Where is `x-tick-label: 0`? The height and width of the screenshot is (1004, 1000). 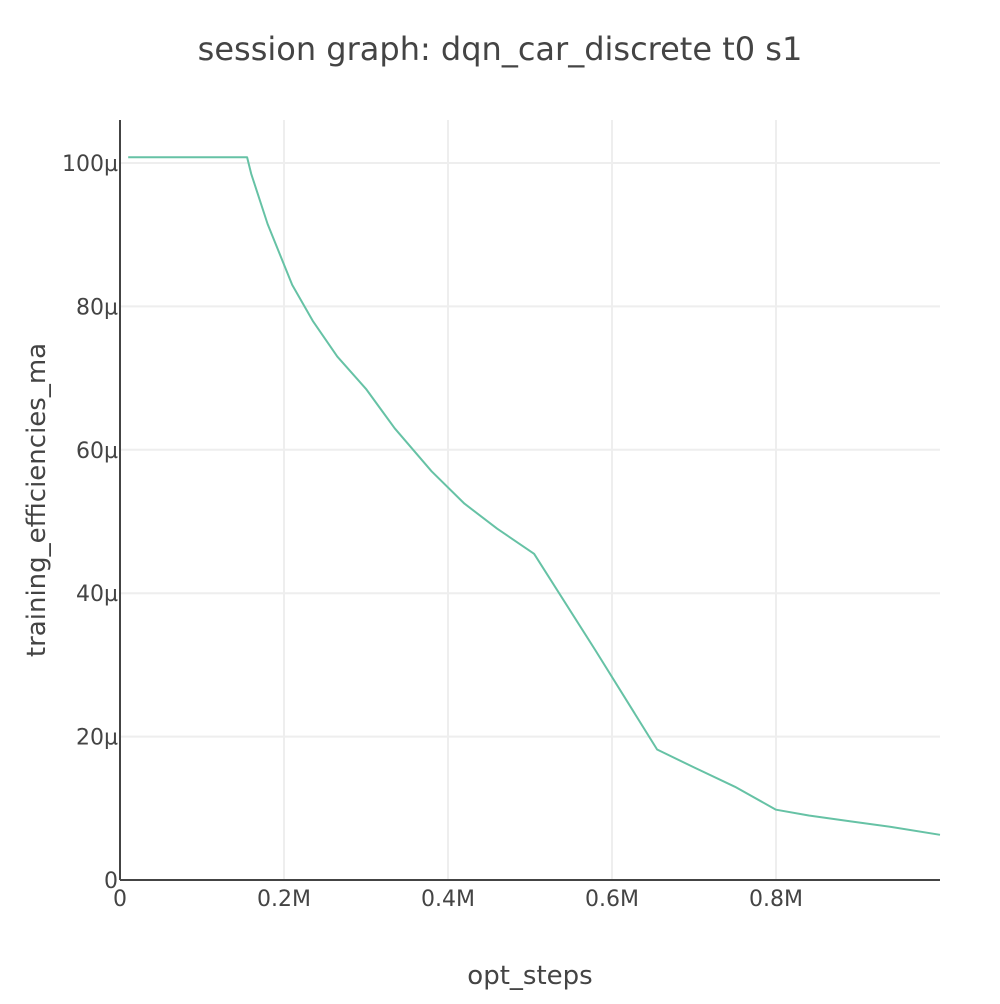 x-tick-label: 0 is located at coordinates (120, 899).